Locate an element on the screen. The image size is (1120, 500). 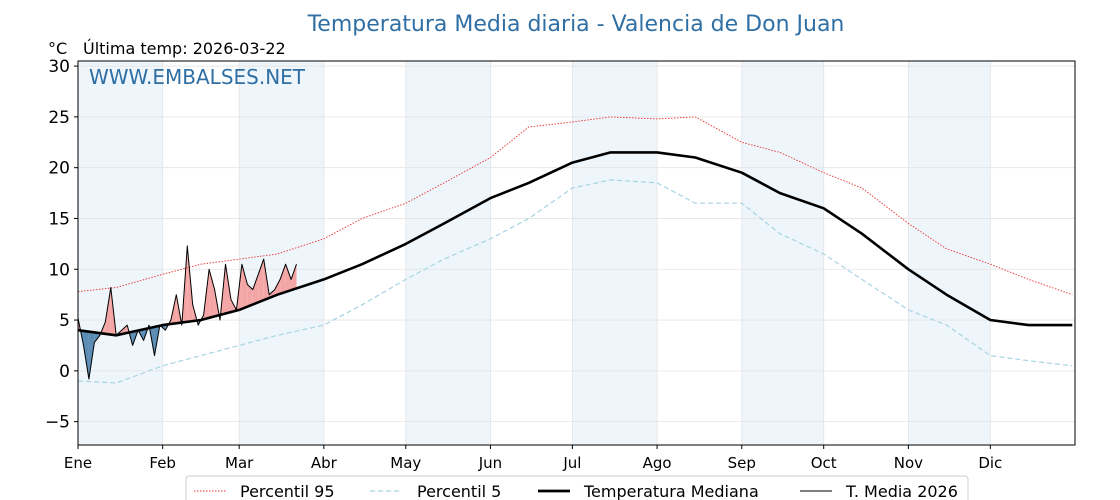
x-axis: Ene Feb Mar Abr May Jun Jul Ago Sep Oct Nov Dic is located at coordinates (533, 458).